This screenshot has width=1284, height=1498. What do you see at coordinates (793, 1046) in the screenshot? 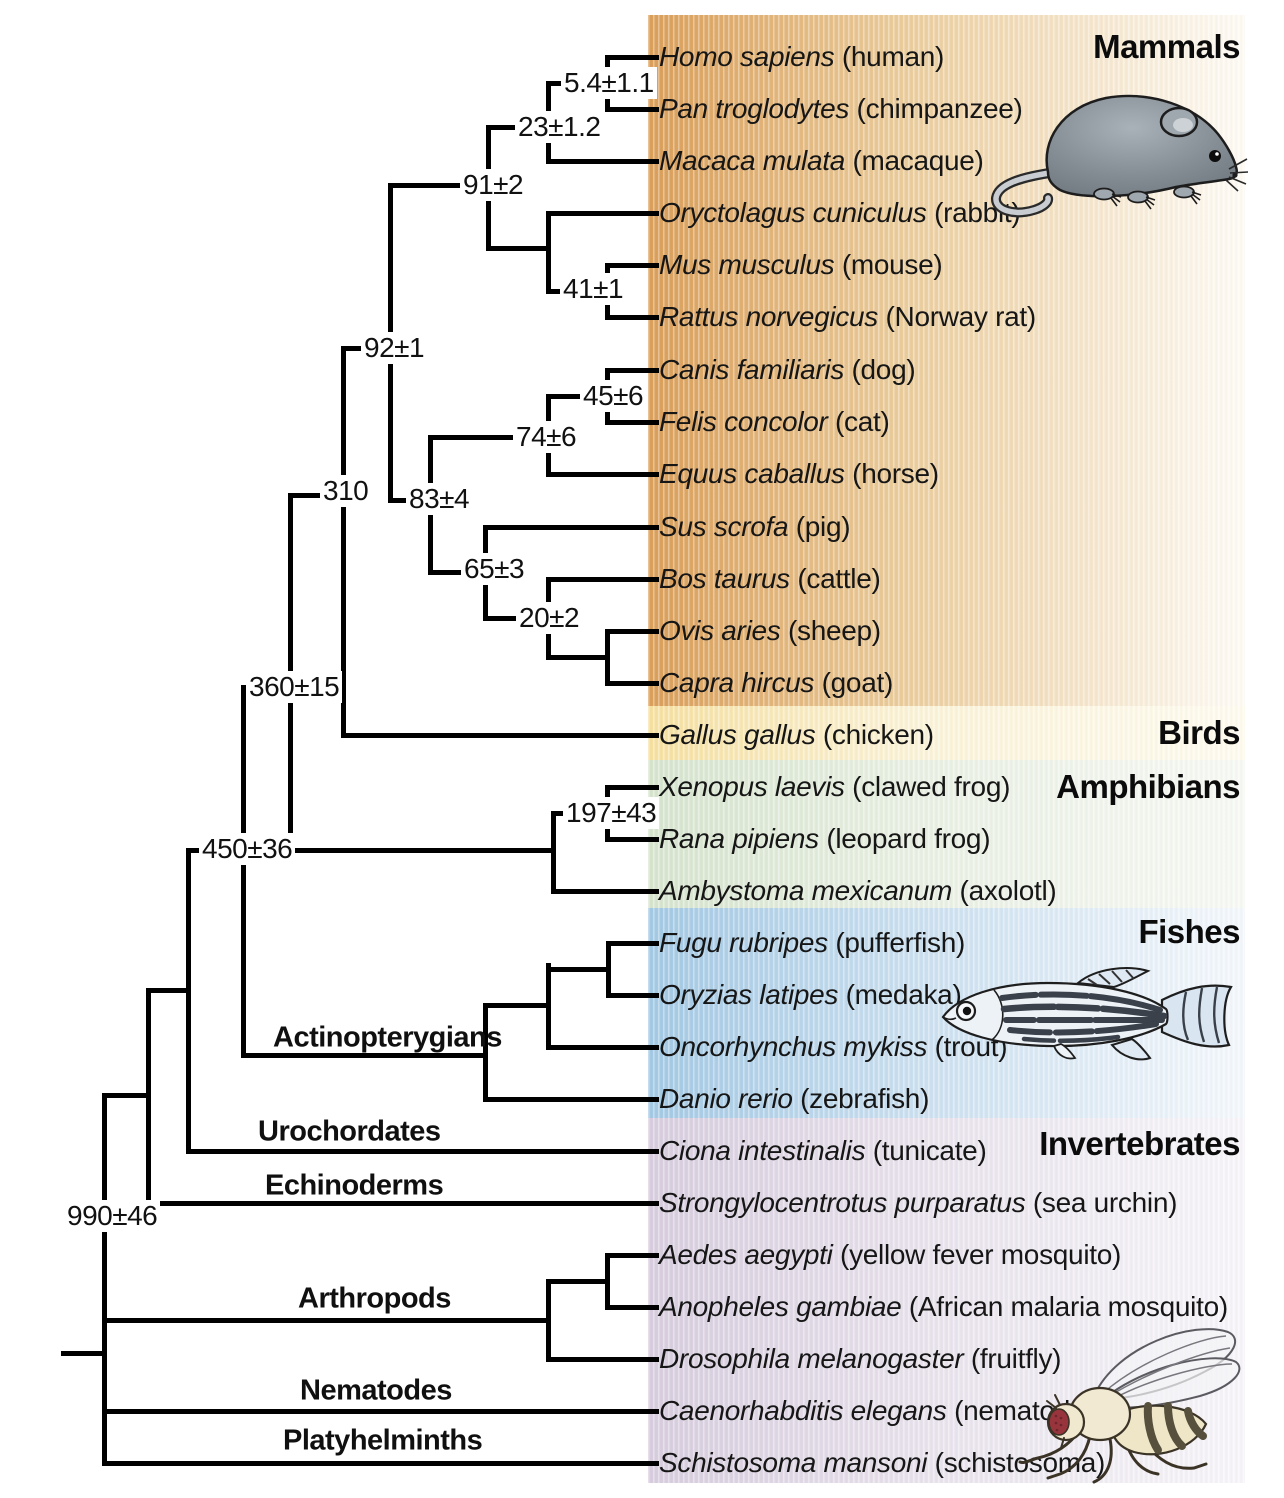
I see `species-scientific-name: Oncorhynchus mykiss` at bounding box center [793, 1046].